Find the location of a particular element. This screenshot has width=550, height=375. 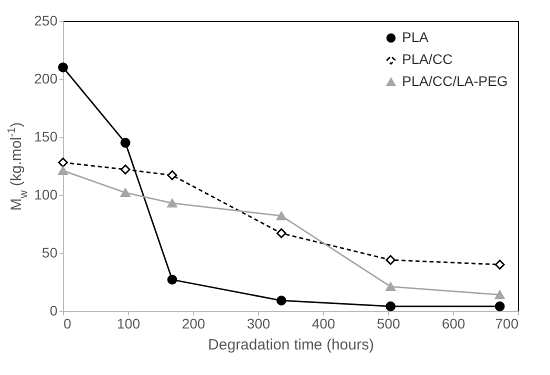

y-tick-label: 0 is located at coordinates (54, 310).